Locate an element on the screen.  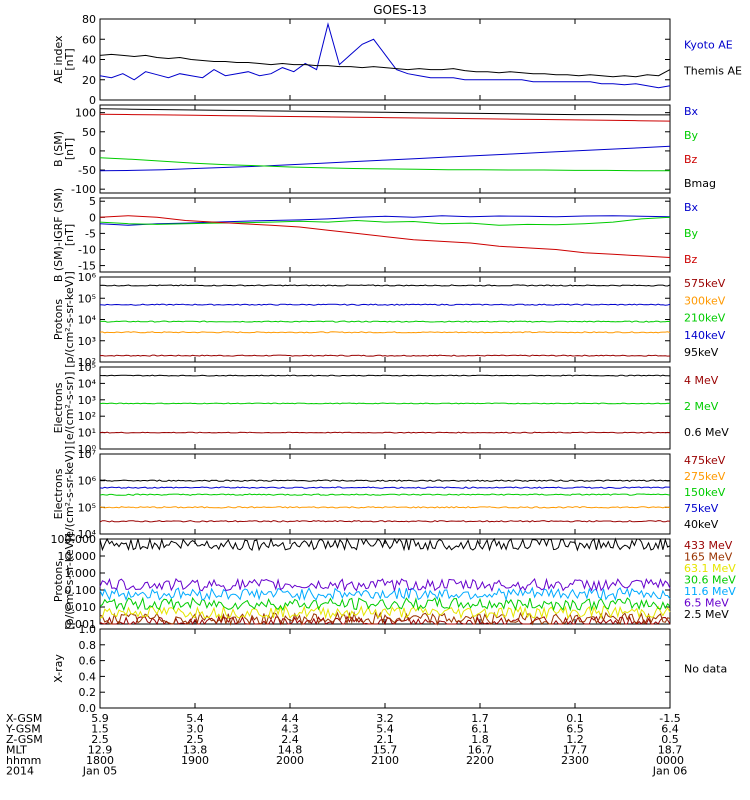
y-tick-label: 0.0 is located at coordinates (88, 708).